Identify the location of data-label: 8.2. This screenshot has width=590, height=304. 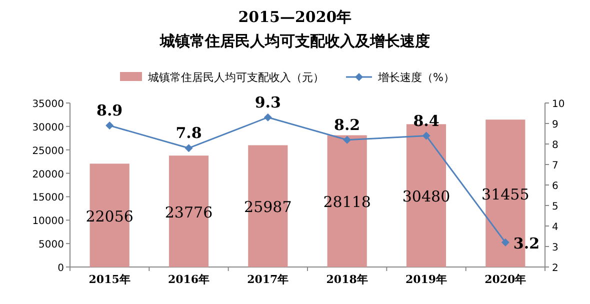
(347, 125).